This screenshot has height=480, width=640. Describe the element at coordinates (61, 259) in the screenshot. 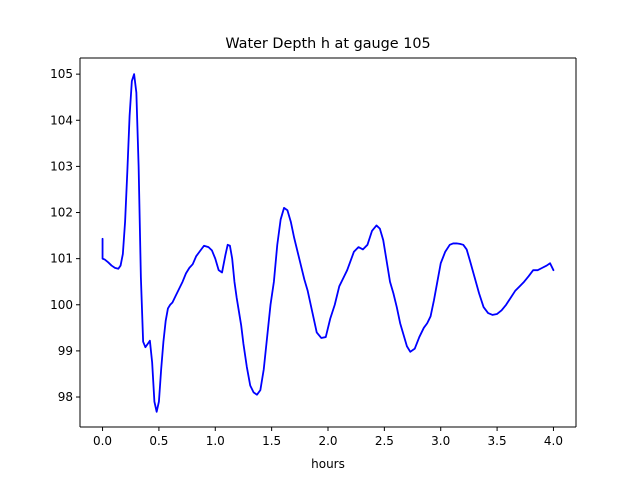

I see `y-tick-label: 101` at that location.